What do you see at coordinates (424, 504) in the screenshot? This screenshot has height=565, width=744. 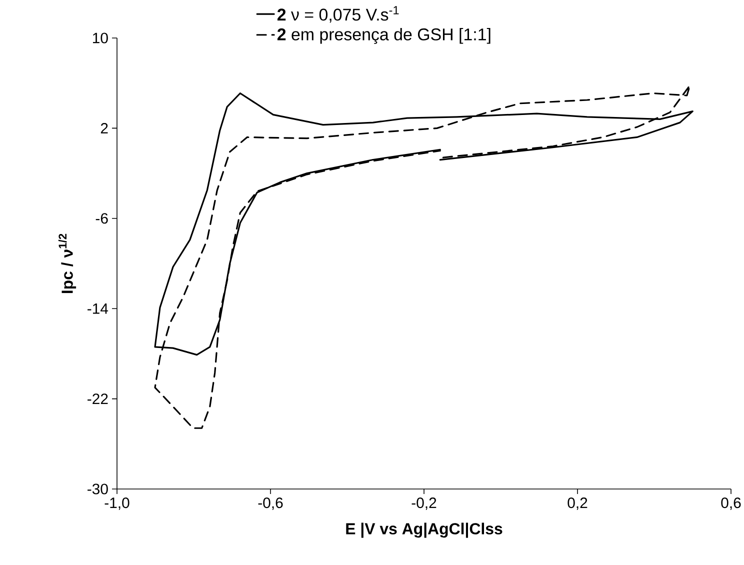 I see `x-tick-label: -0,2` at bounding box center [424, 504].